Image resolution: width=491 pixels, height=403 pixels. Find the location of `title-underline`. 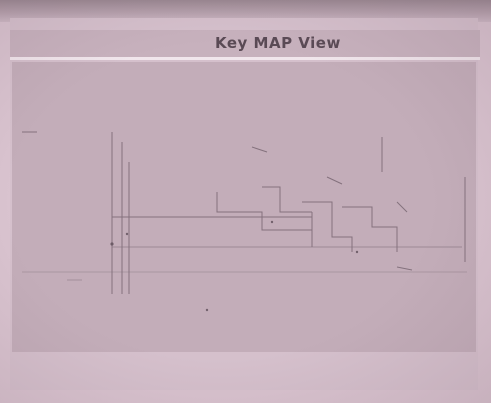

title-underline is located at coordinates (245, 58).